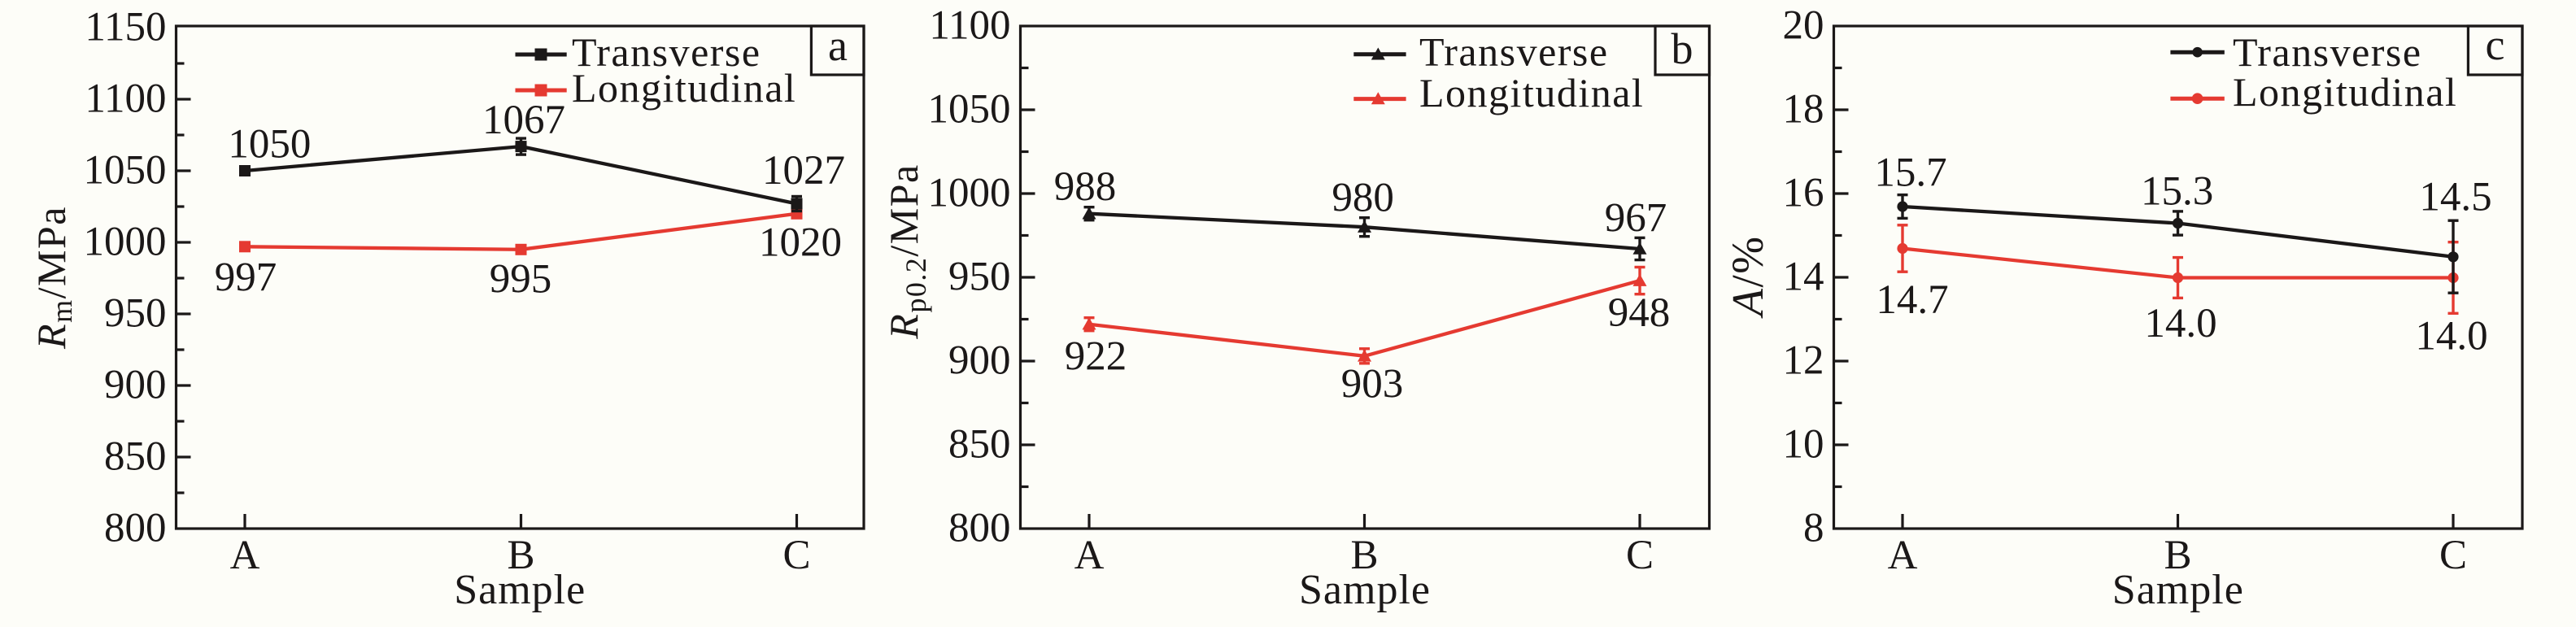 Image resolution: width=2576 pixels, height=627 pixels. What do you see at coordinates (1803, 278) in the screenshot?
I see `svg-text: 14` at bounding box center [1803, 278].